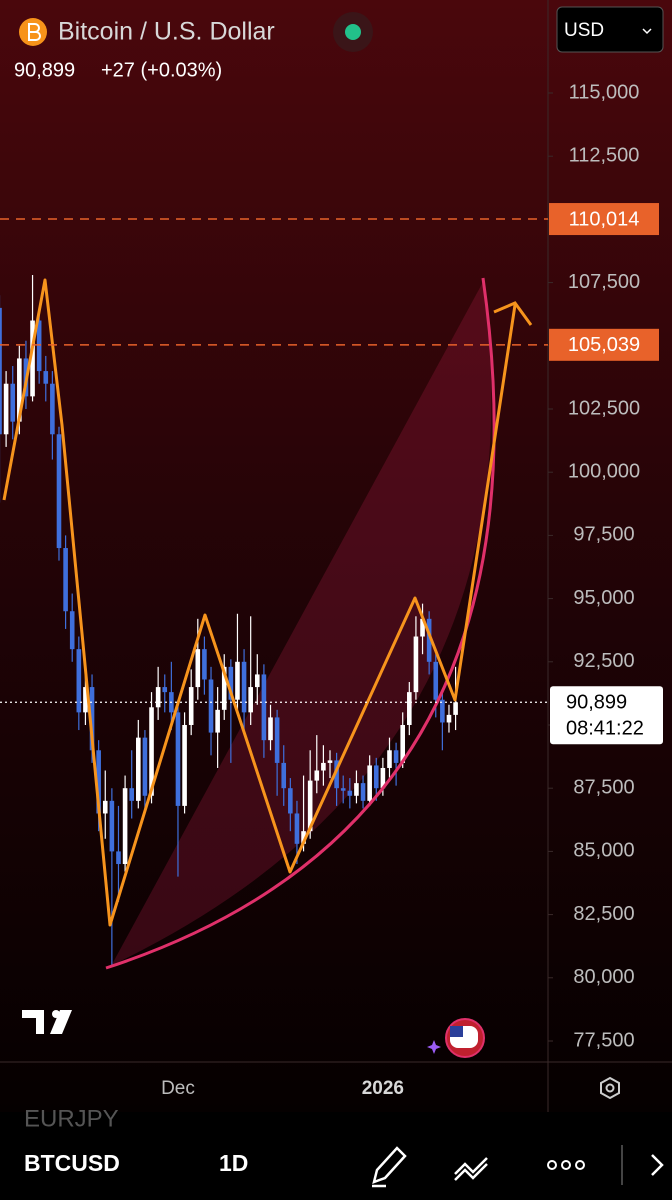 Image resolution: width=672 pixels, height=1200 pixels. I want to click on y-tick-label: 85,000, so click(603, 851).